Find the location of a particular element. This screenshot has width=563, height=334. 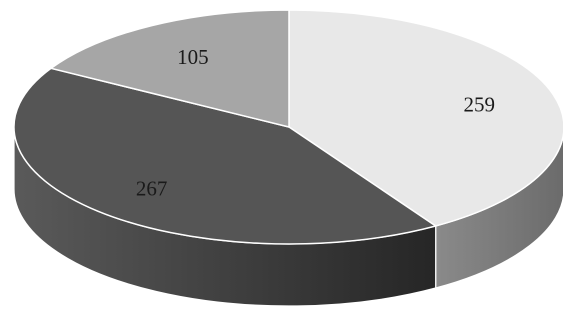

pie-slice-label-2: 105 is located at coordinates (193, 57).